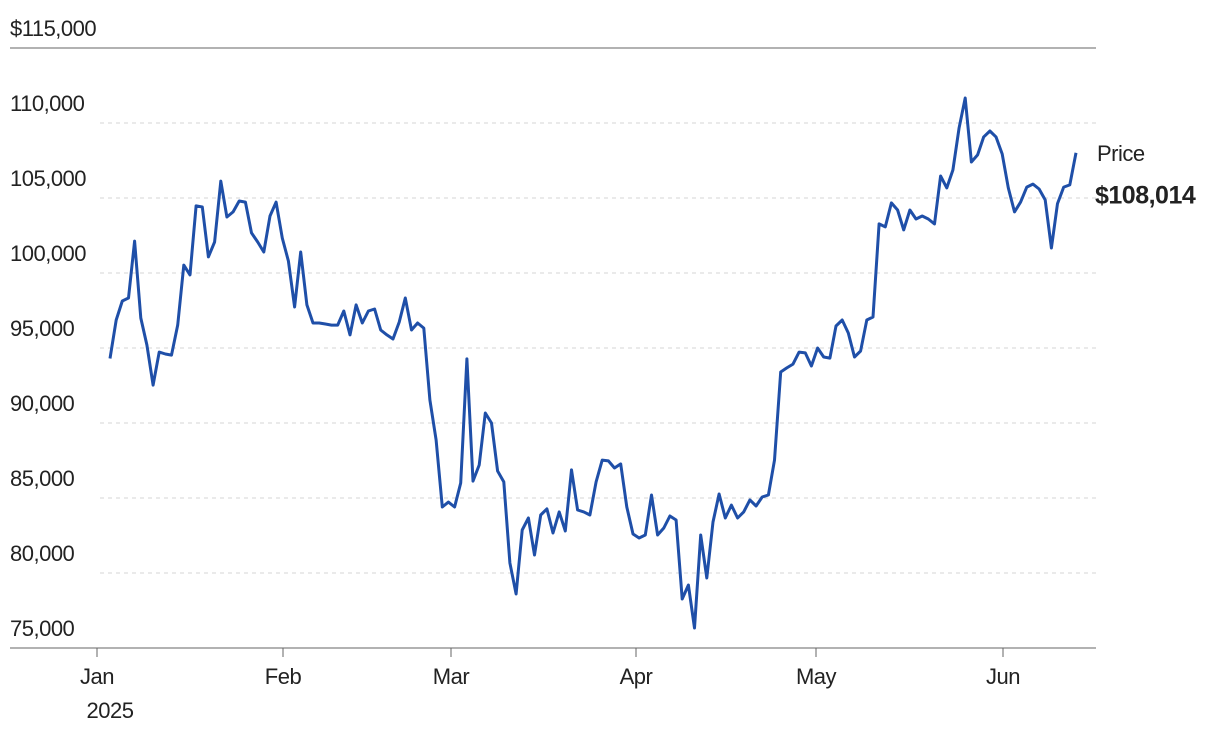  What do you see at coordinates (48, 253) in the screenshot?
I see `y-tick-label: 100,000` at bounding box center [48, 253].